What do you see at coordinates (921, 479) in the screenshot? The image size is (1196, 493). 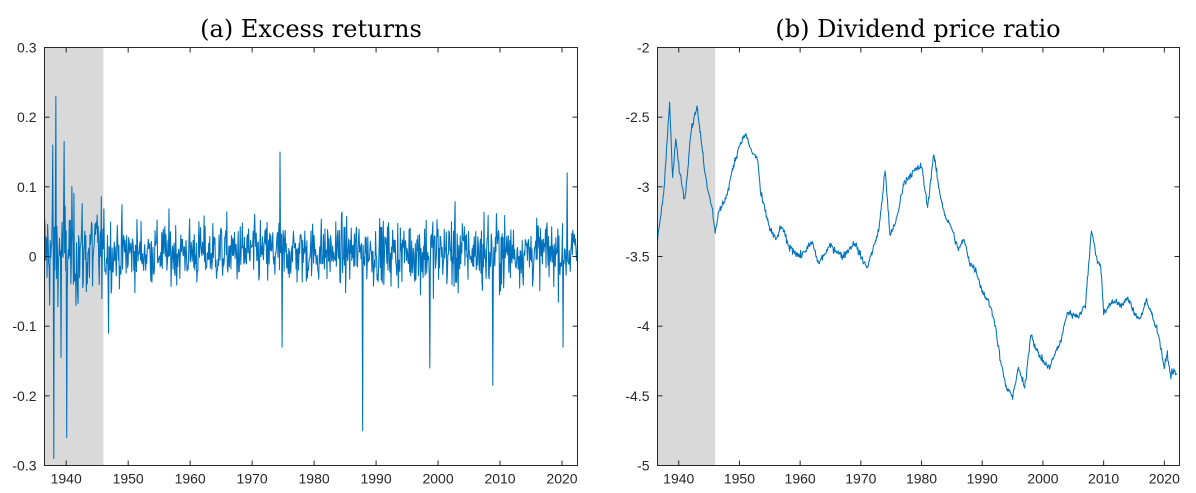 I see `panel-b-xtick-label: 1980` at bounding box center [921, 479].